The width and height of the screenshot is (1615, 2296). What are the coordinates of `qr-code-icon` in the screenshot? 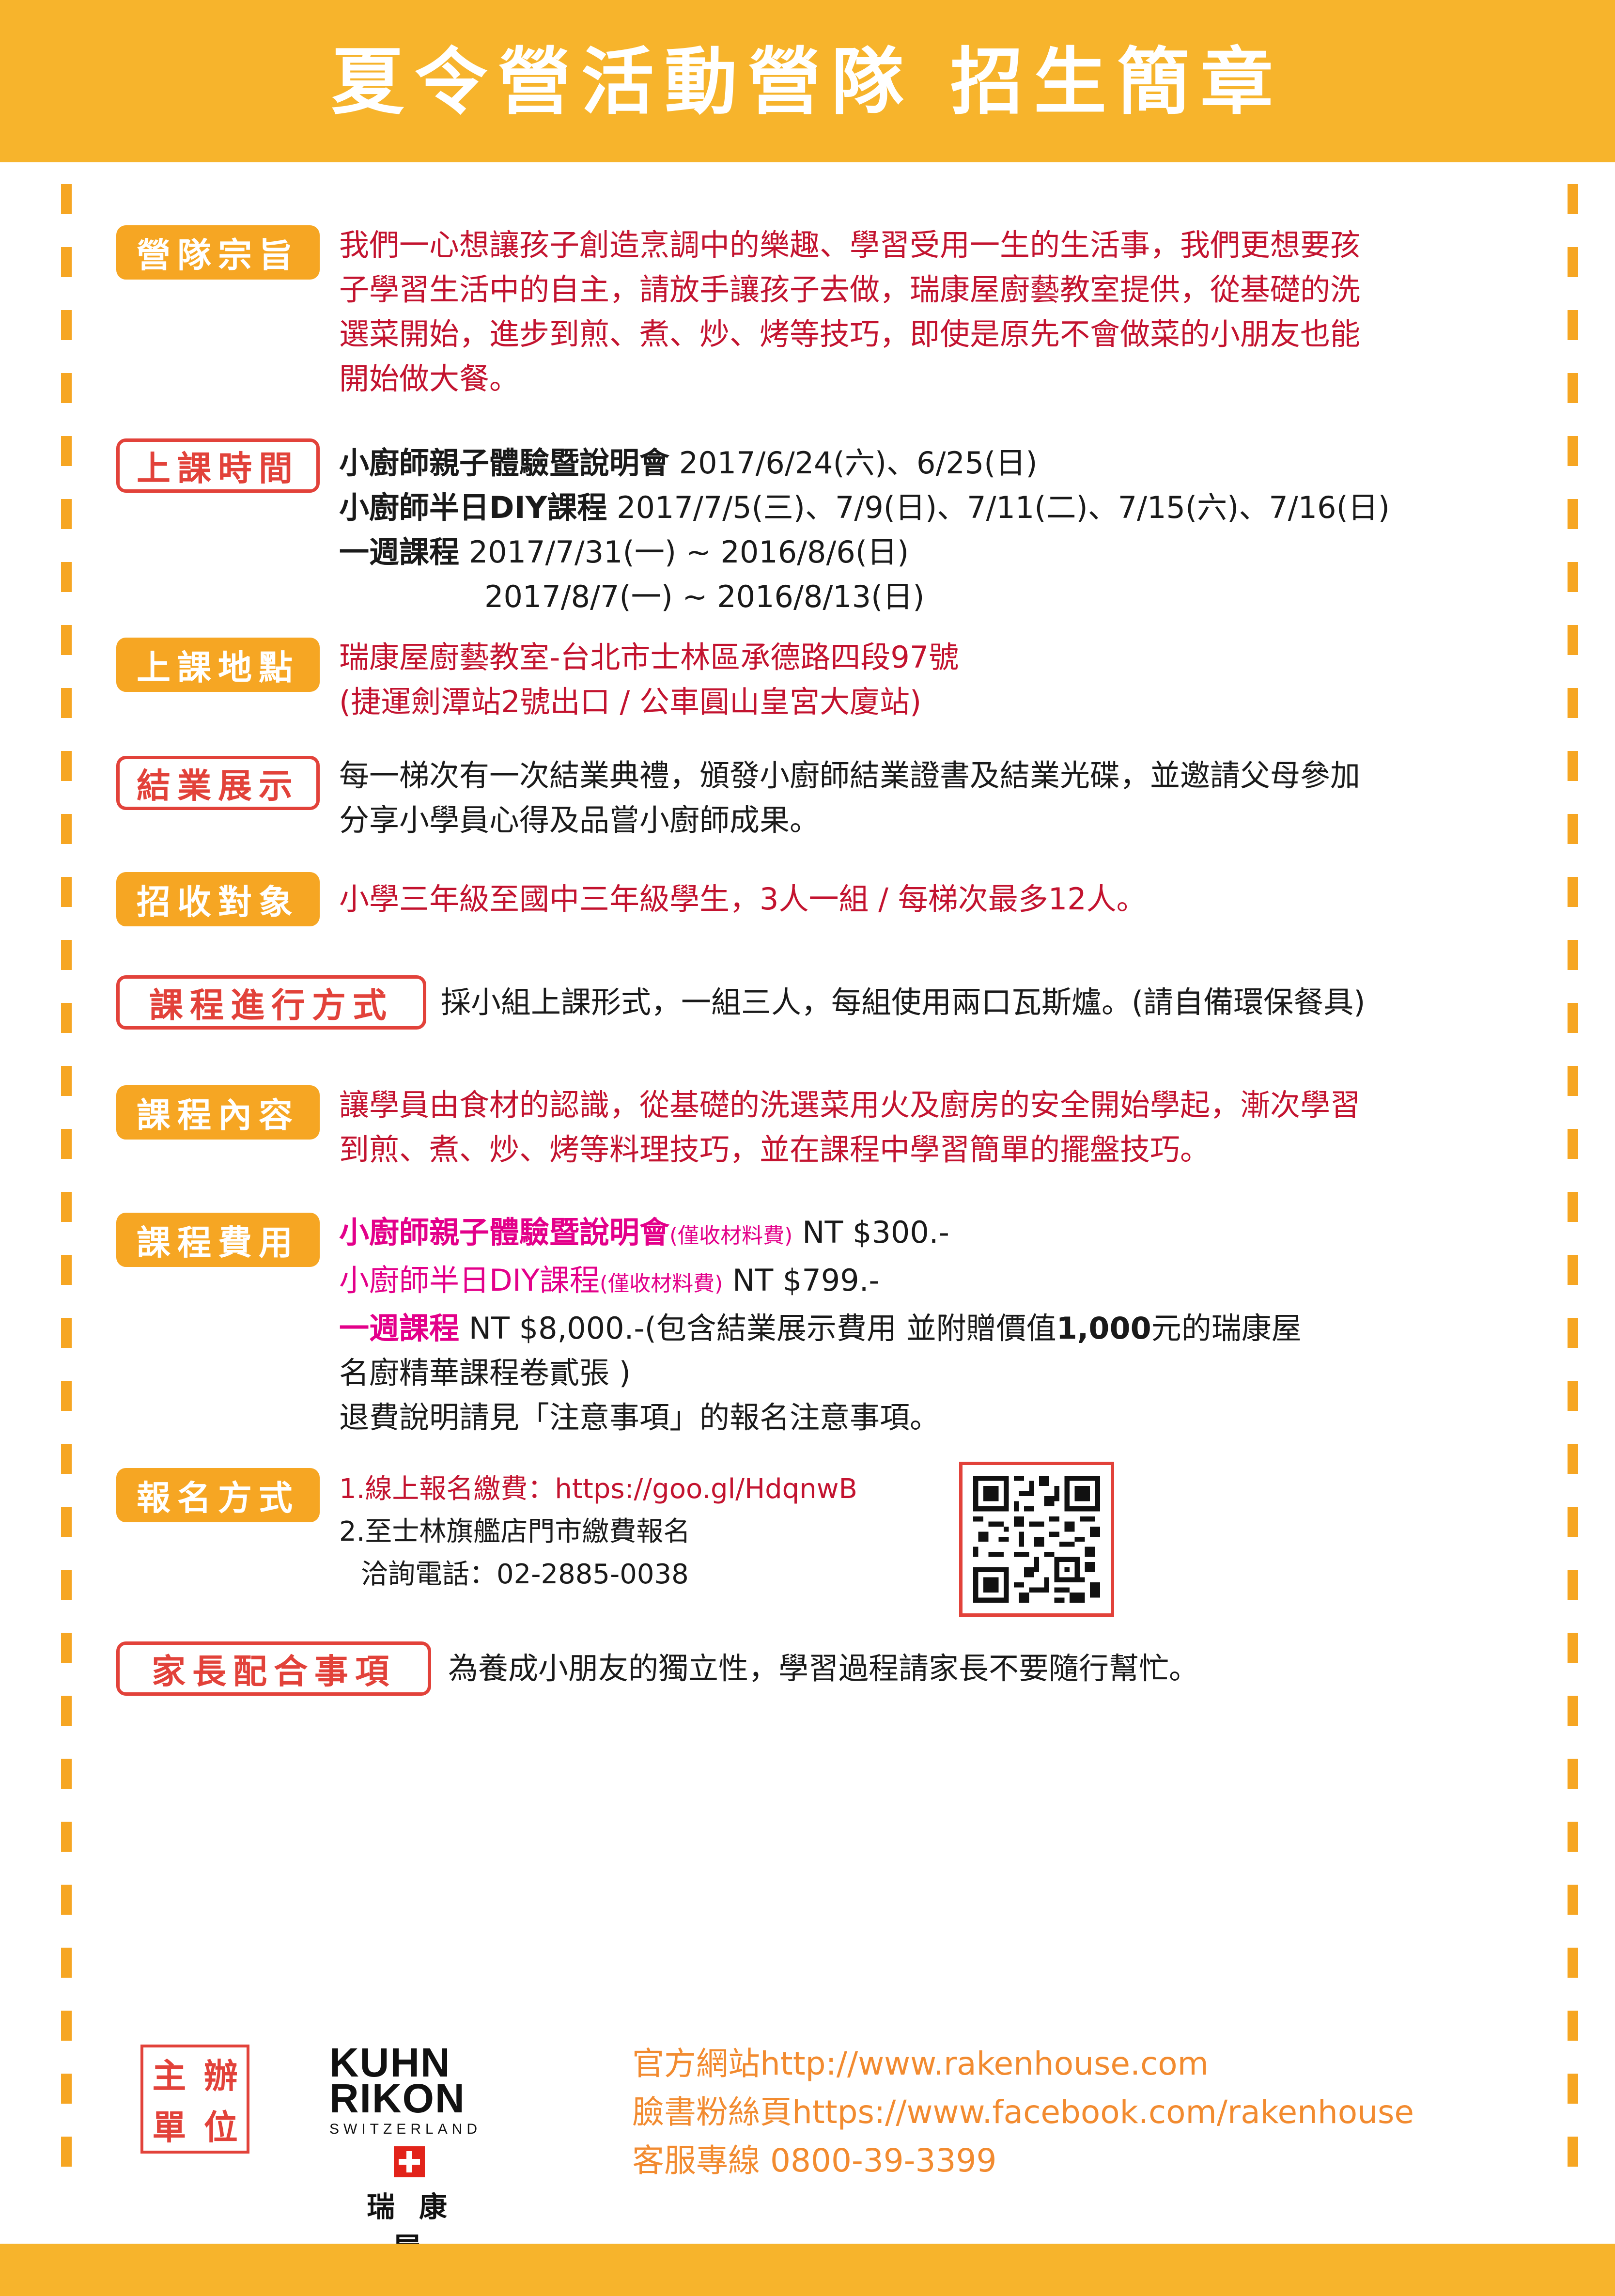 It's located at (1036, 1540).